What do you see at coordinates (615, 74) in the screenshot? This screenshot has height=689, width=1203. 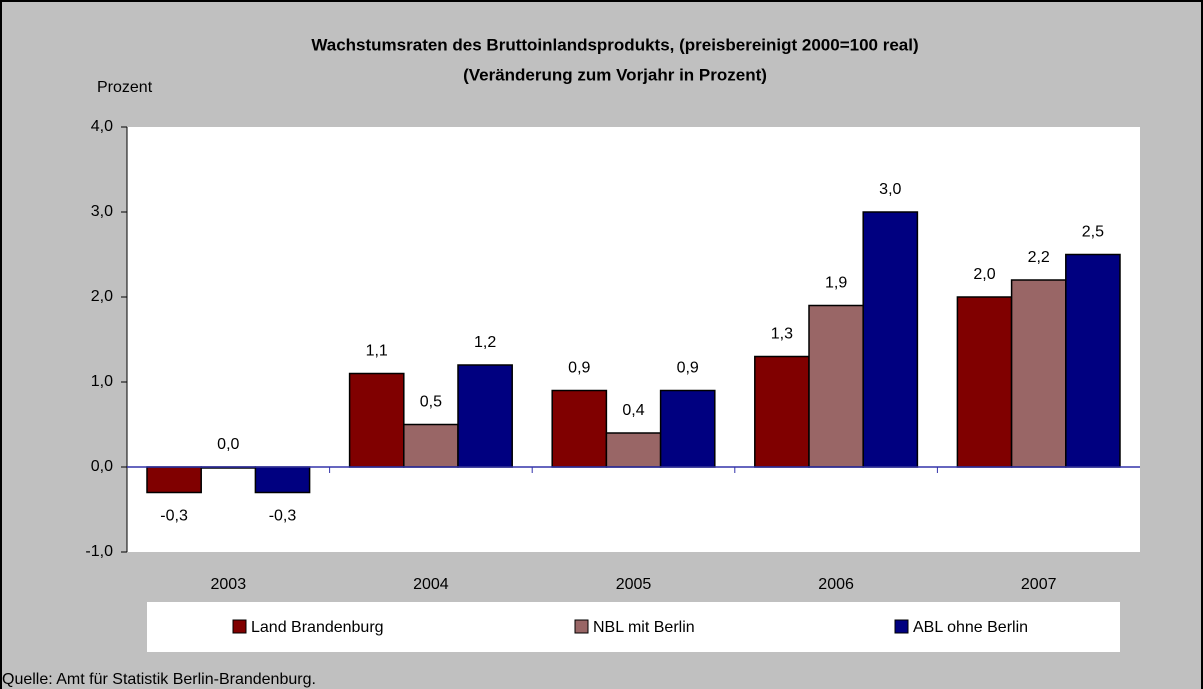 I see `chart-subtitle: (Veränderung zum Vorjahr in Prozent)` at bounding box center [615, 74].